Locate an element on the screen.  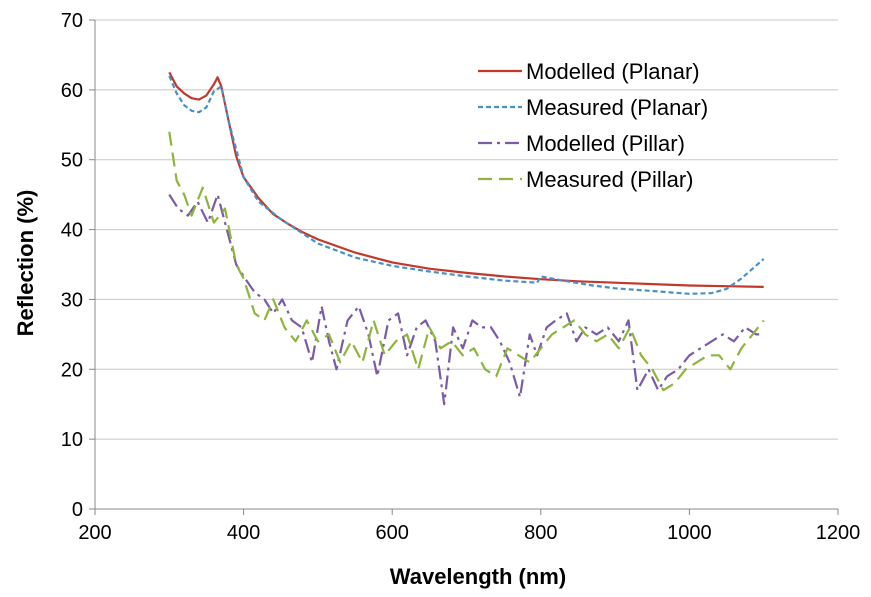
x-tick-label: 800 is located at coordinates (540, 533).